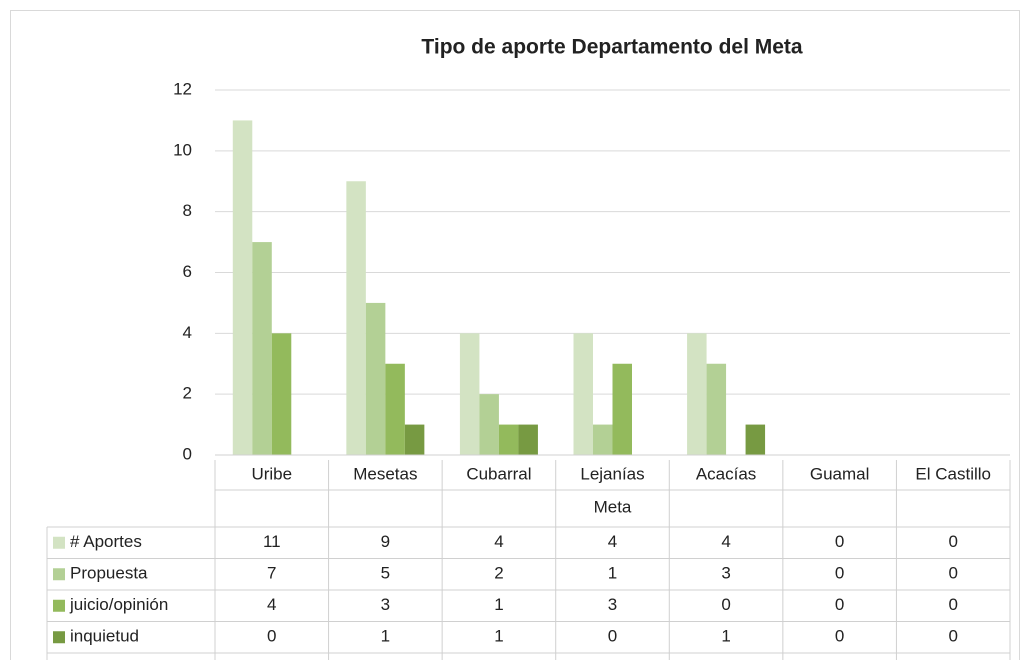 Image resolution: width=1021 pixels, height=665 pixels. What do you see at coordinates (109, 573) in the screenshot?
I see `legend-label: Propuesta` at bounding box center [109, 573].